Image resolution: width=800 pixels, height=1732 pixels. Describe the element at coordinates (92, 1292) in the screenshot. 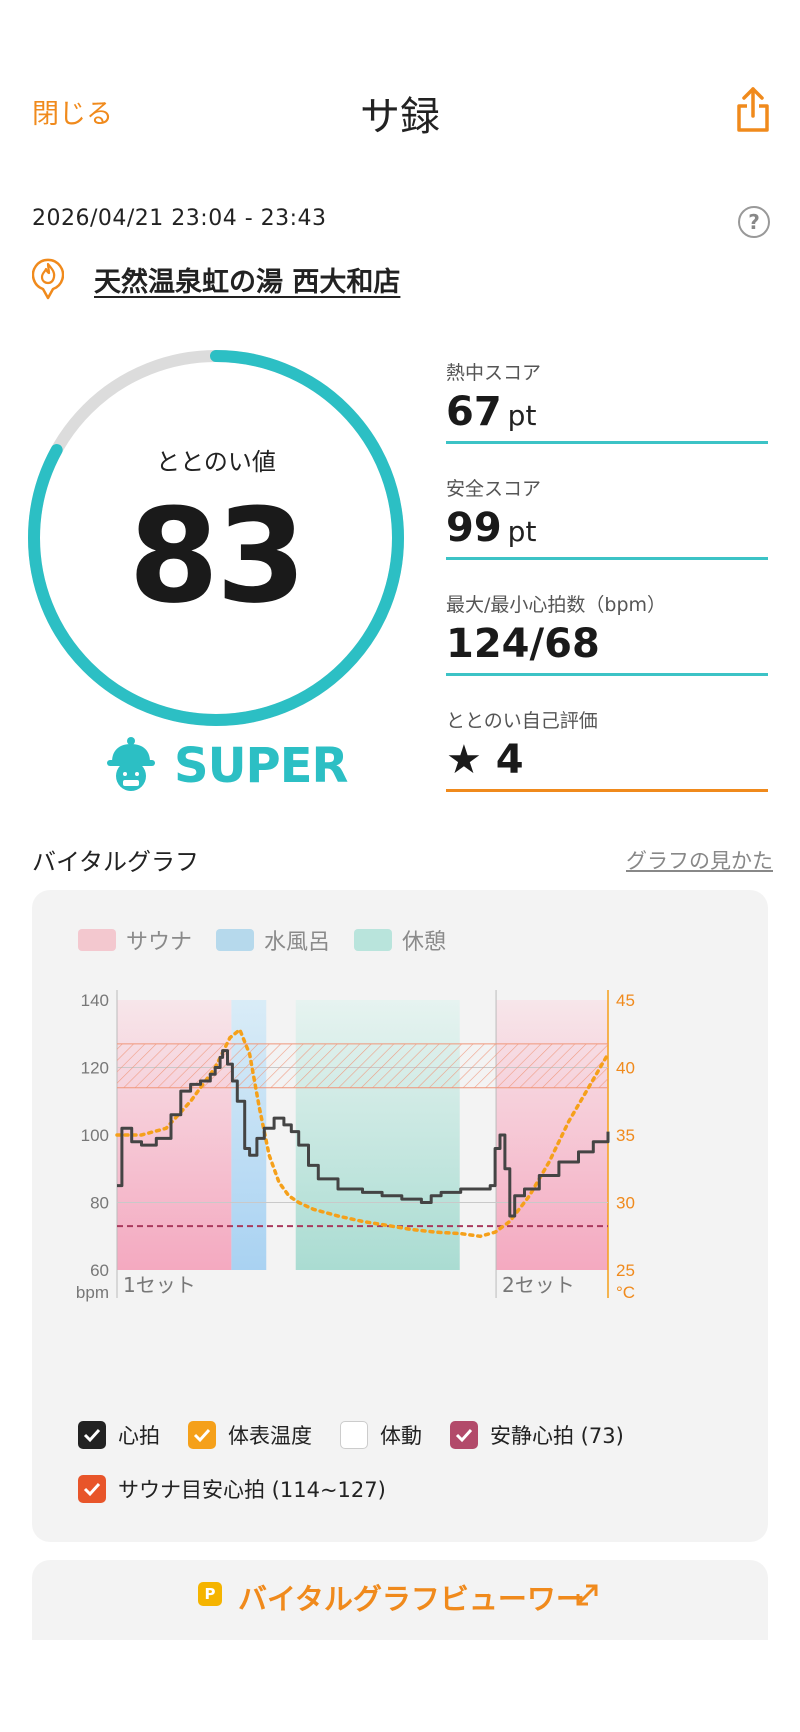

I see `left-axis-unit: bpm` at that location.